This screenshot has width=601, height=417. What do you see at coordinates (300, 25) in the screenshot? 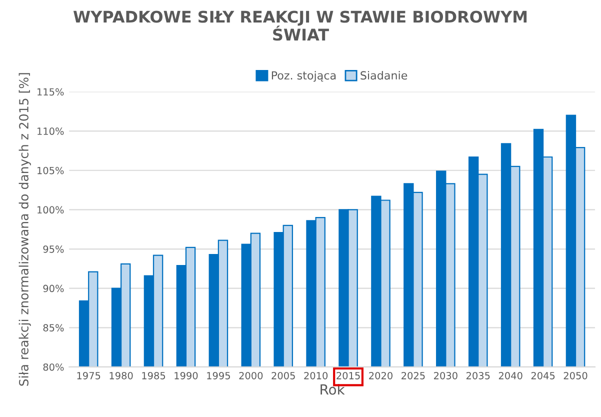
I see `chart-title: WYPADKOWE SIŁY REAKCJI W STAWIE BIODROWYM ŚWIAT` at bounding box center [300, 25].